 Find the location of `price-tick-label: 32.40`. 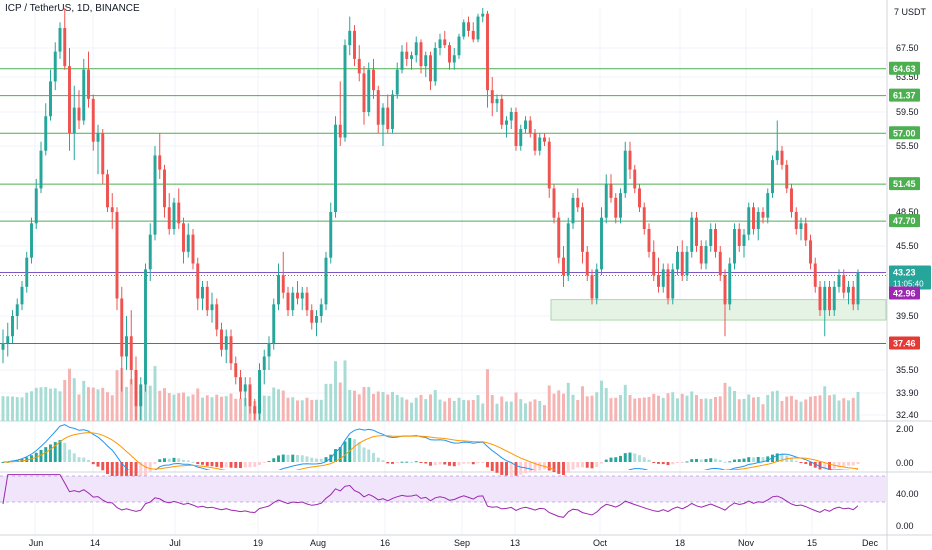

price-tick-label: 32.40 is located at coordinates (907, 415).